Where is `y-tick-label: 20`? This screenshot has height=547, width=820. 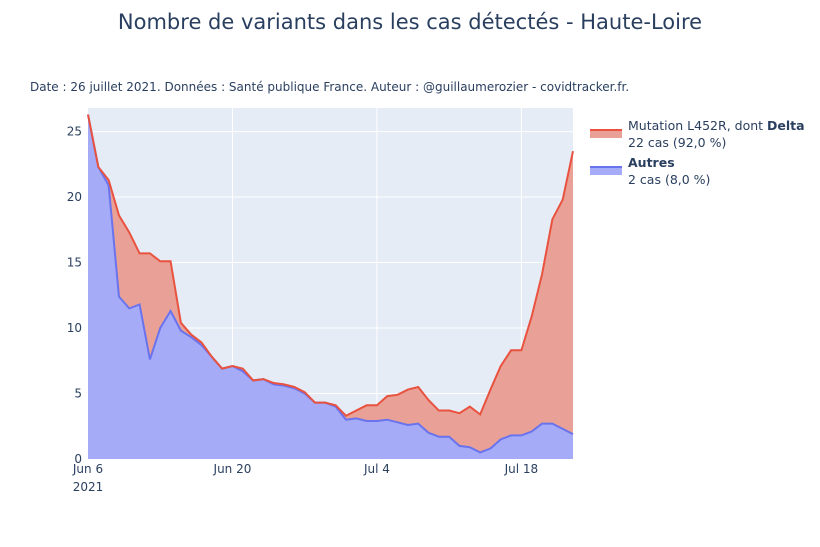 y-tick-label: 20 is located at coordinates (74, 197).